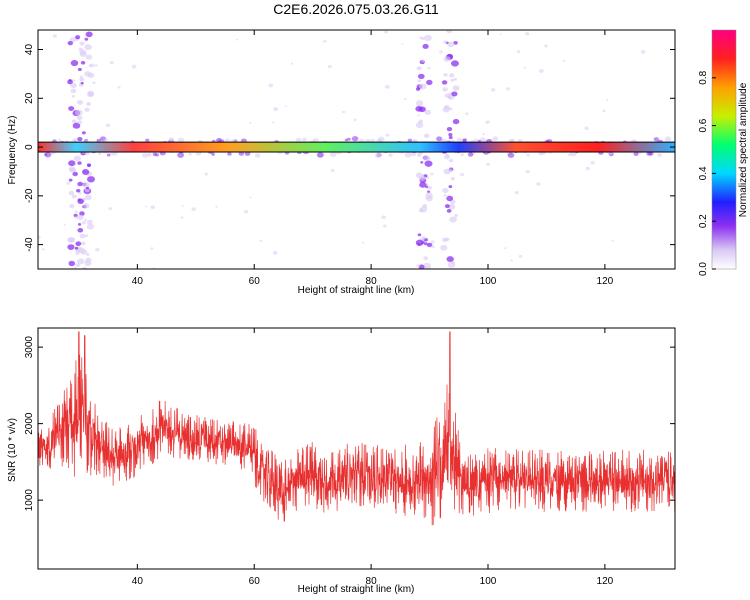 The image size is (750, 600). I want to click on spectrogram-x-tick-label: 40, so click(138, 281).